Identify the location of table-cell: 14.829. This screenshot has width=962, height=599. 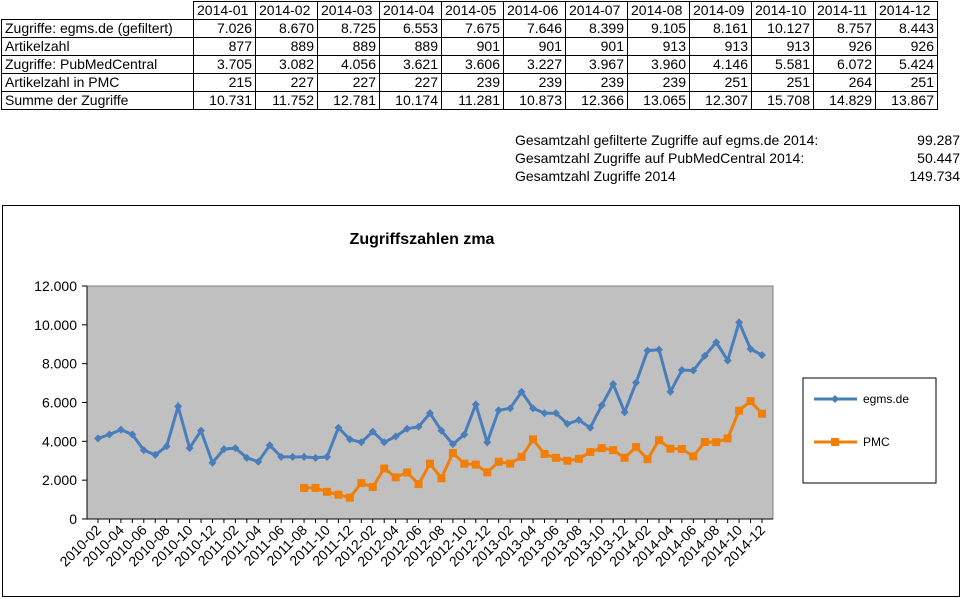
(844, 100).